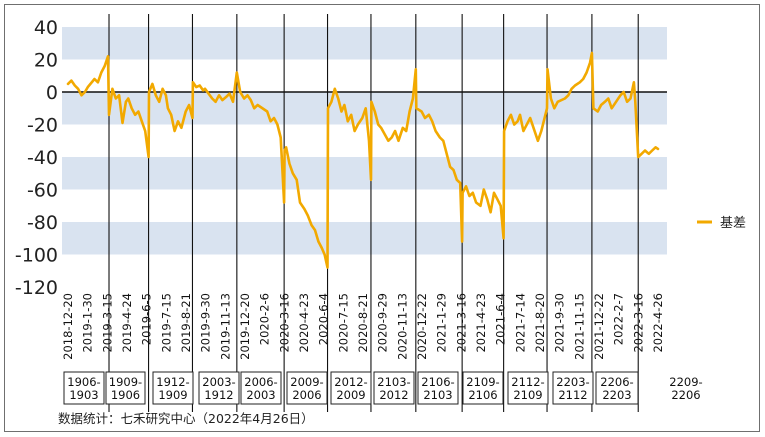 The height and width of the screenshot is (437, 765). What do you see at coordinates (482, 395) in the screenshot?
I see `contract-label: 2106` at bounding box center [482, 395].